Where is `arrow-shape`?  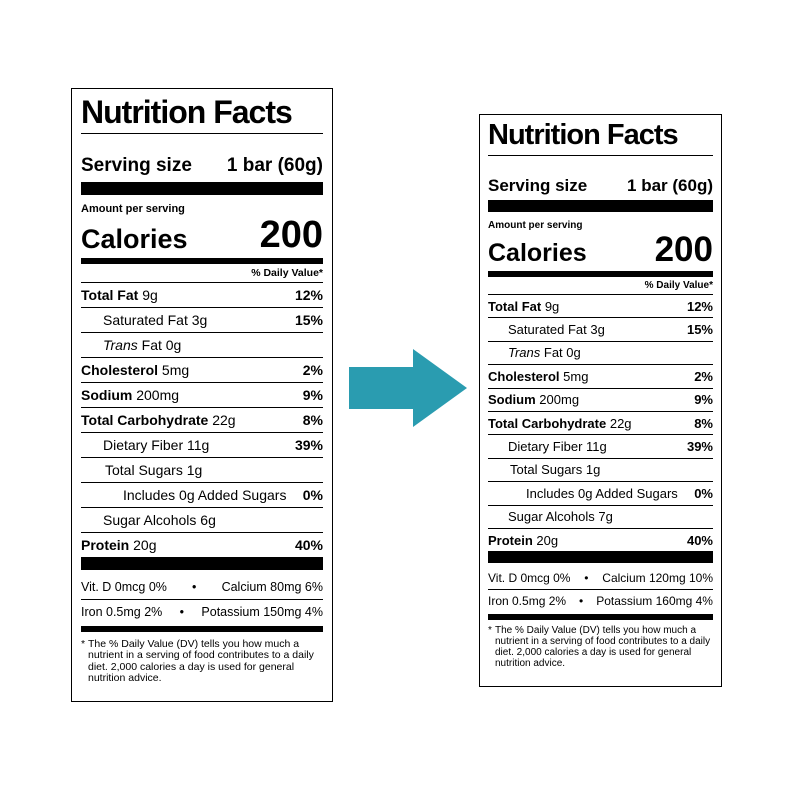 arrow-shape is located at coordinates (408, 388).